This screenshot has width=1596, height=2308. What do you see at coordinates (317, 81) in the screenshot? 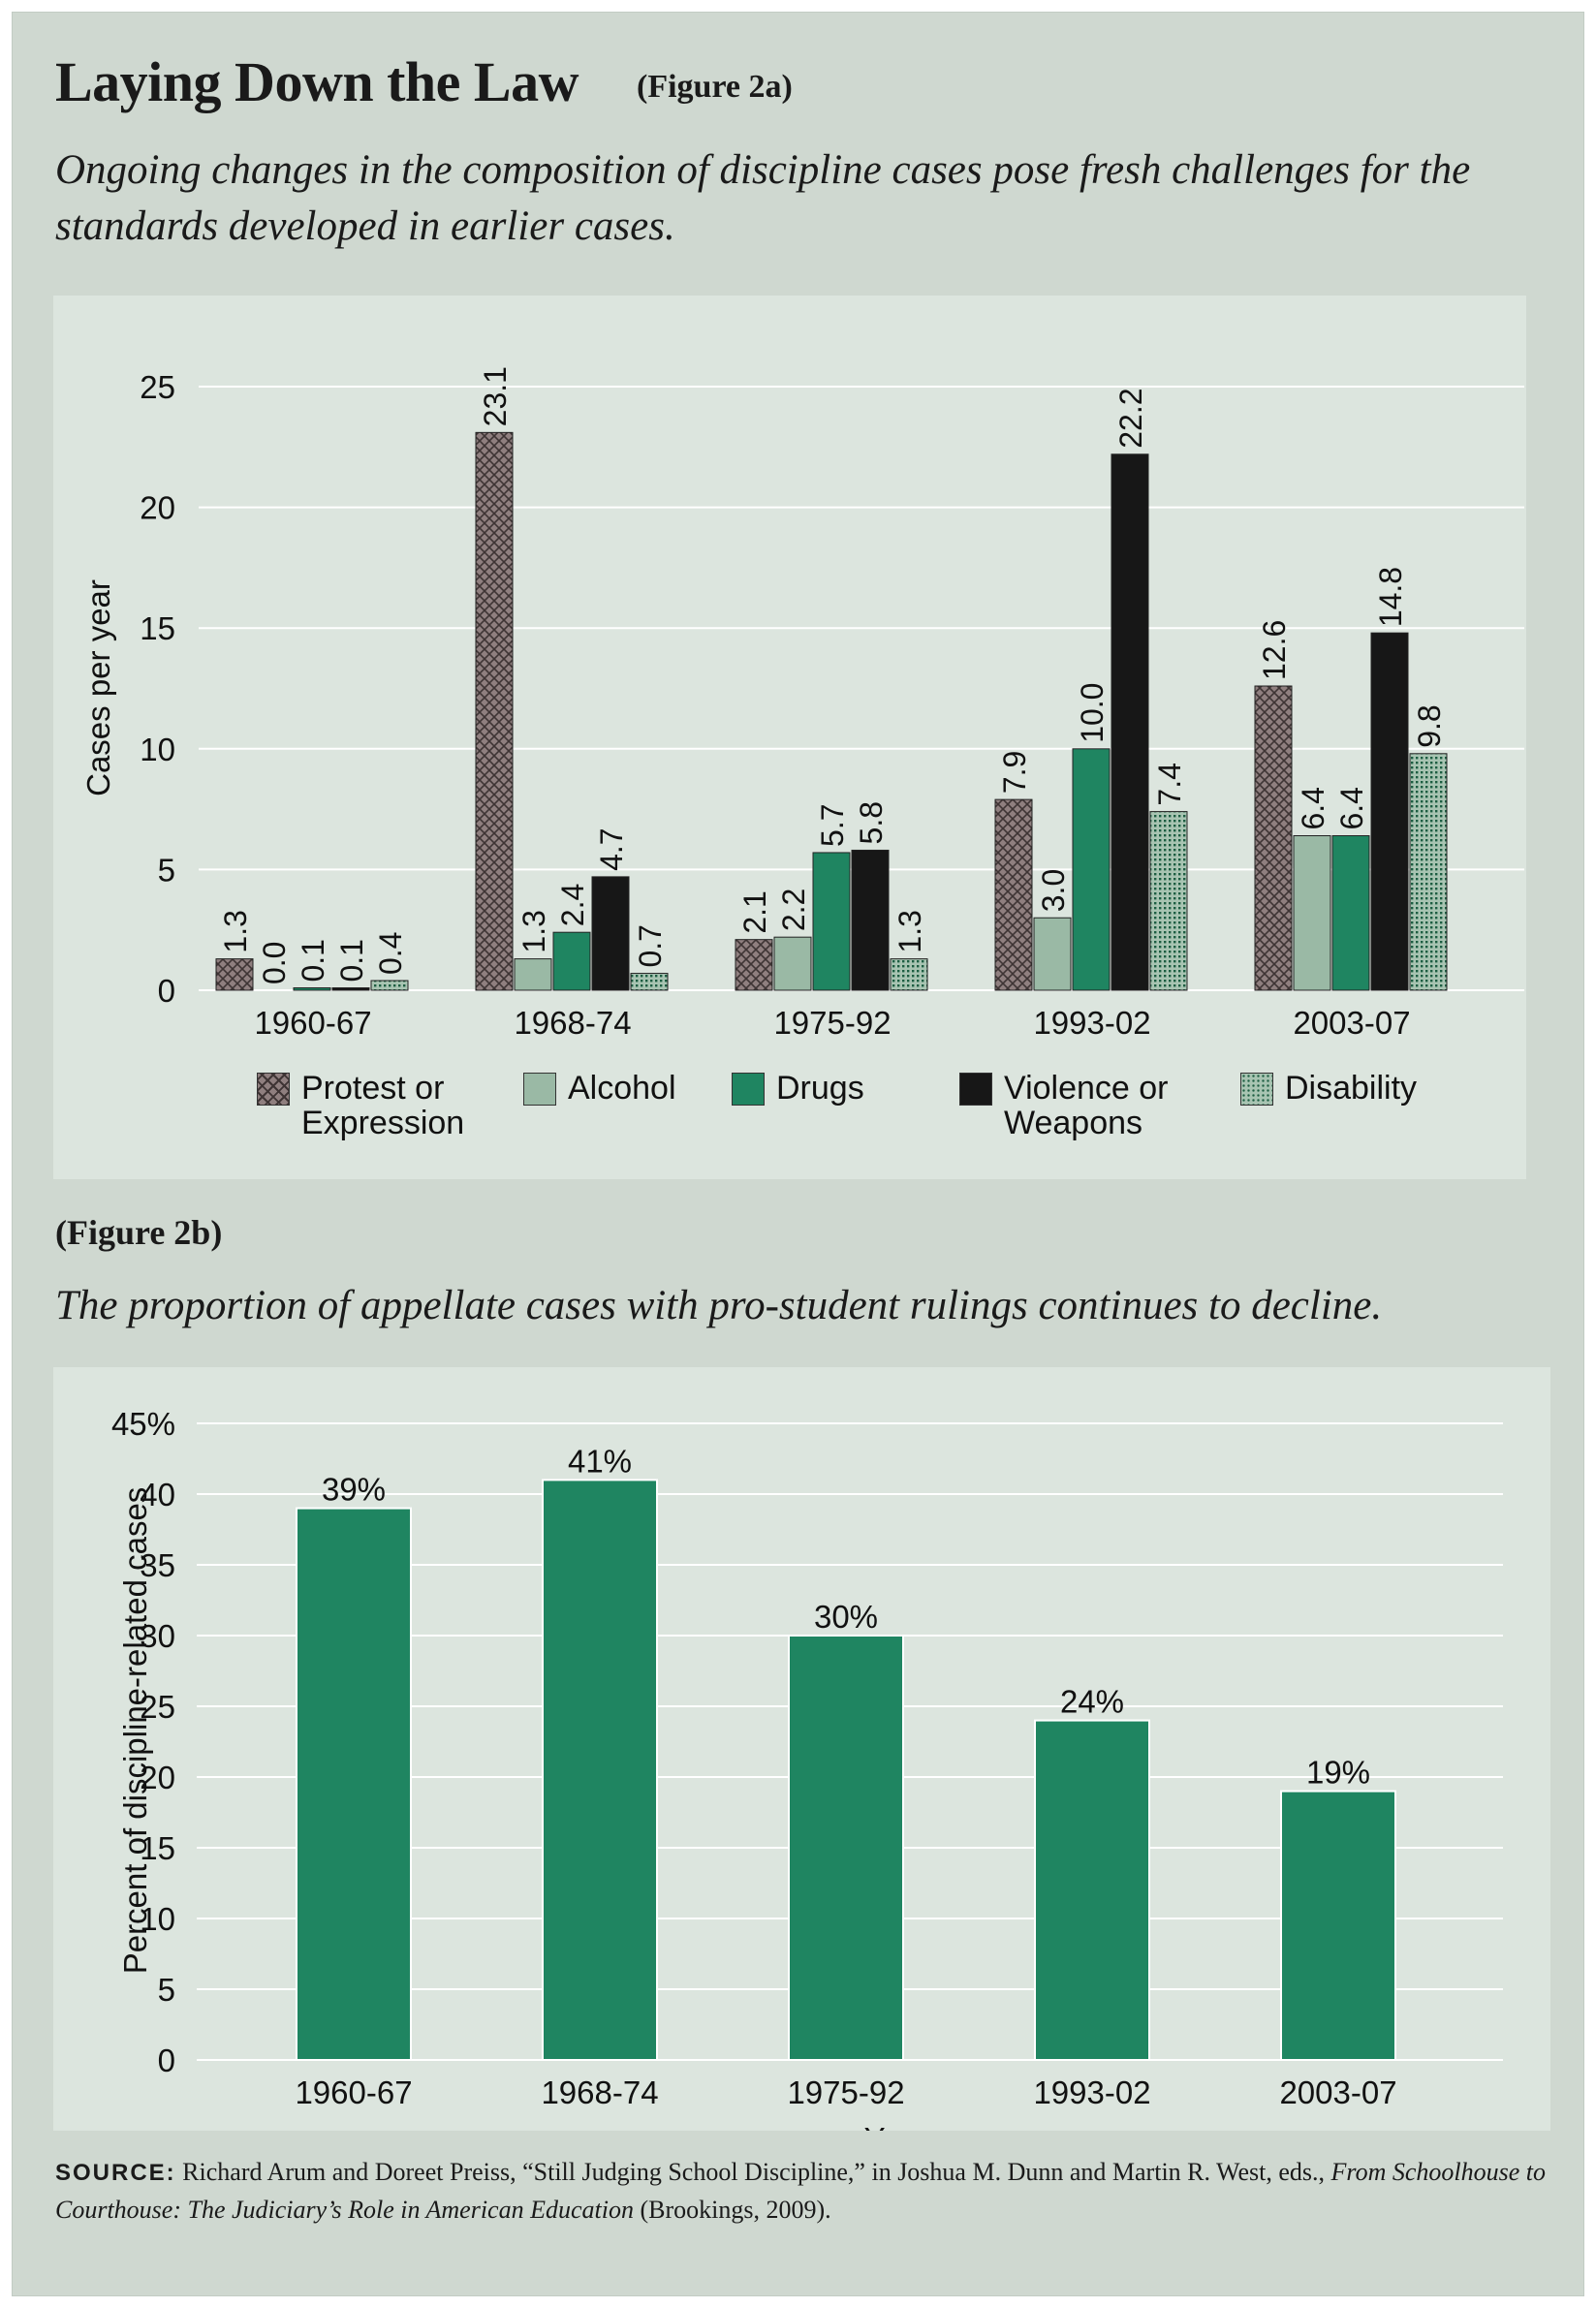
I see `page-title: Laying Down the Law` at bounding box center [317, 81].